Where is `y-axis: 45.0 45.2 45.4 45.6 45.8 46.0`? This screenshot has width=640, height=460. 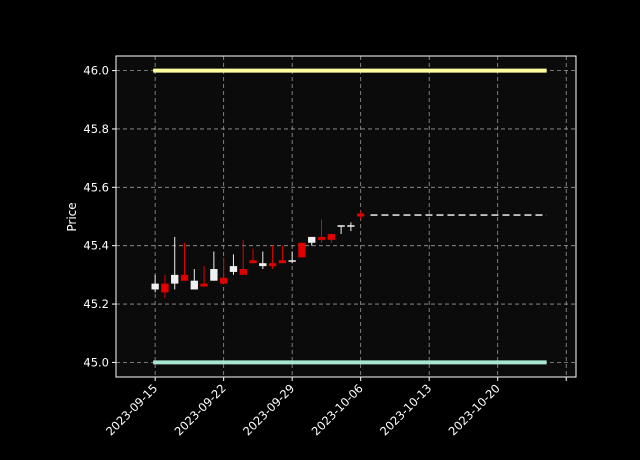
y-axis: 45.0 45.2 45.4 45.6 45.8 46.0 is located at coordinates (99, 216).